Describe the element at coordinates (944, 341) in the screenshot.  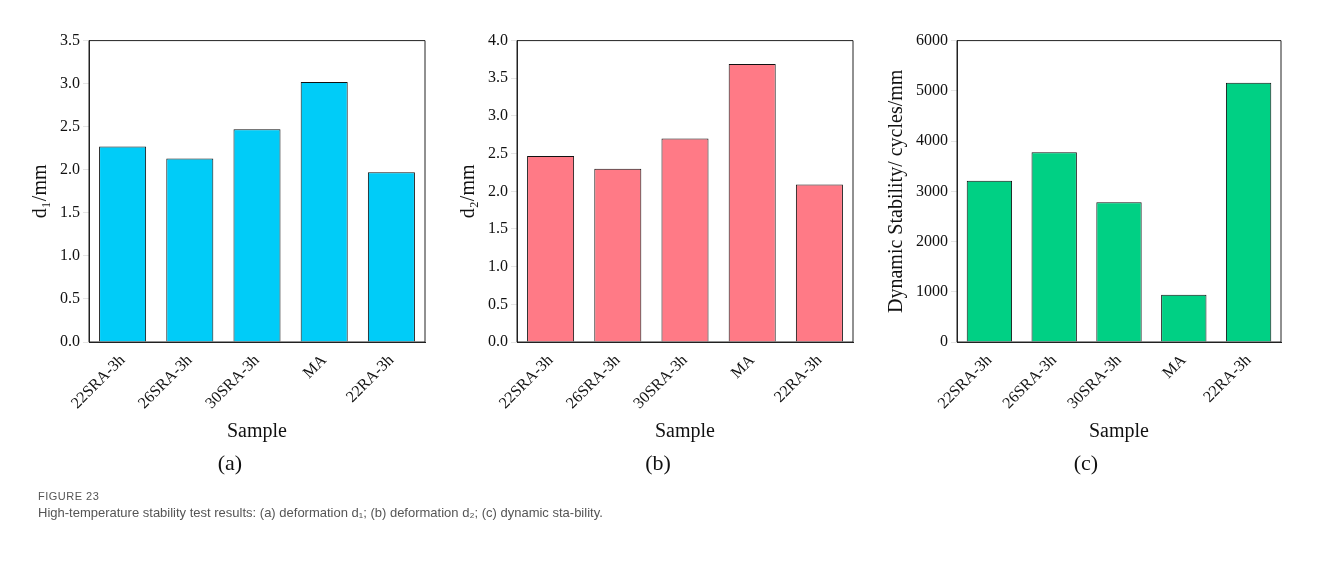
I see `y-tick-label: 0` at that location.